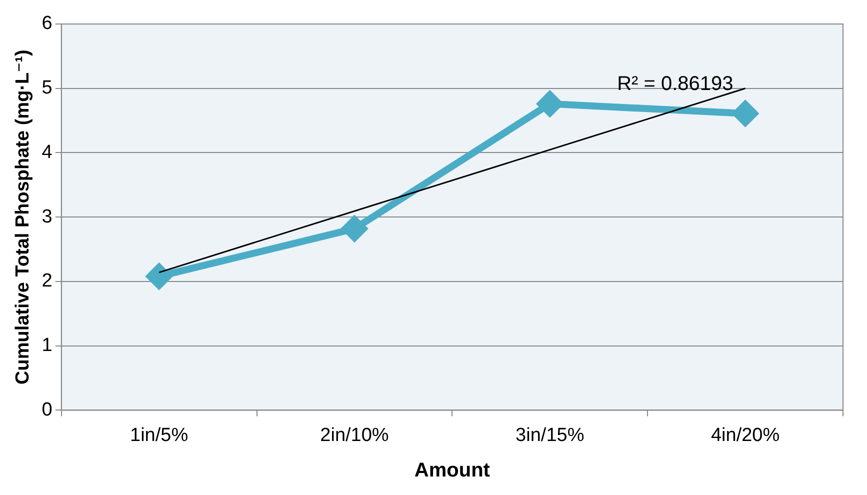 The width and height of the screenshot is (867, 495). What do you see at coordinates (452, 471) in the screenshot?
I see `x-axis-title: Amount` at bounding box center [452, 471].